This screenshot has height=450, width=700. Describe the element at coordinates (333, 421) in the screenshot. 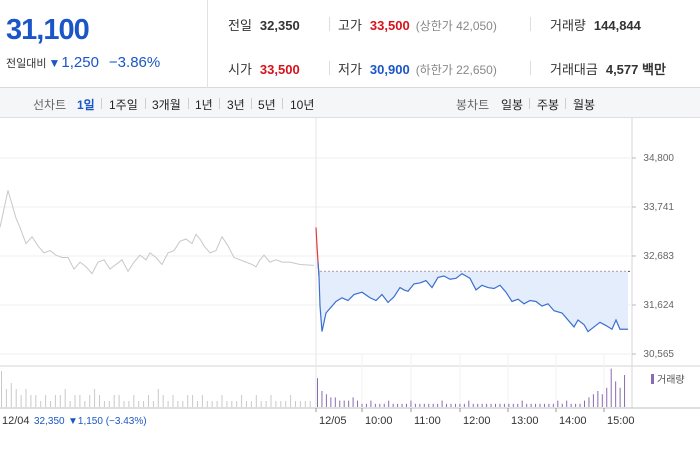

I see `x-tick-label: 12/05` at that location.